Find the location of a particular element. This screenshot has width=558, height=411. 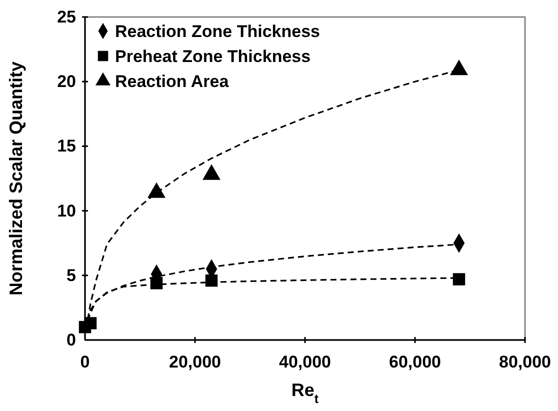

x-tick-label: 80,000 is located at coordinates (525, 362).